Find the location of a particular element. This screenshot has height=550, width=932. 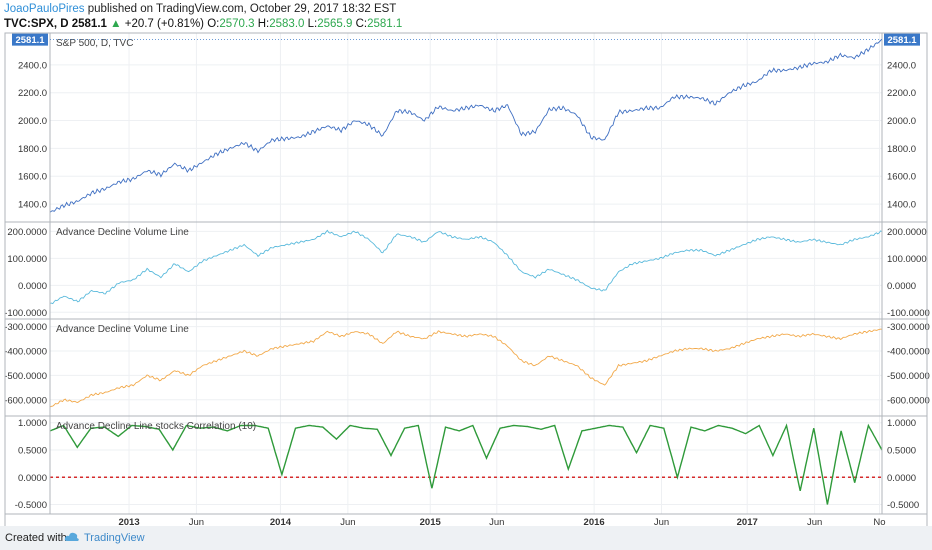

x-tick-label: 2013 is located at coordinates (128, 521).